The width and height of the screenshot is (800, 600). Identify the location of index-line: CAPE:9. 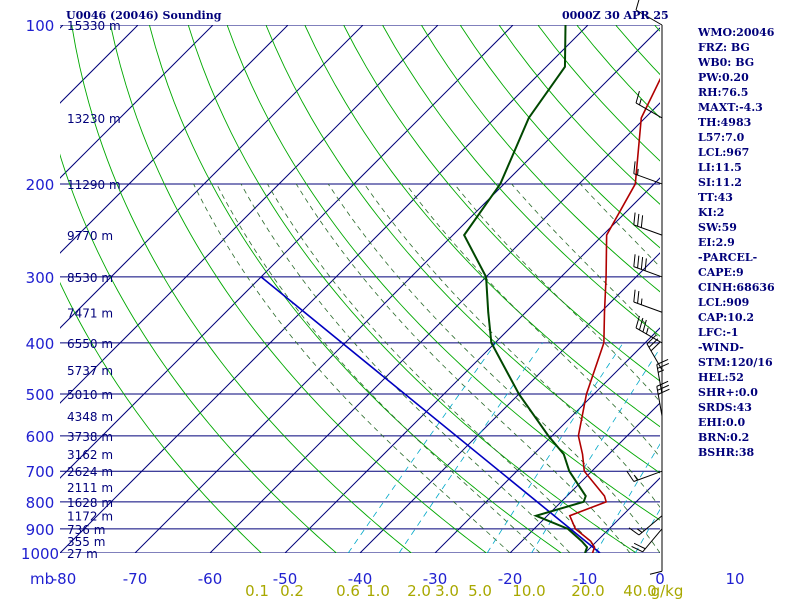
(721, 272).